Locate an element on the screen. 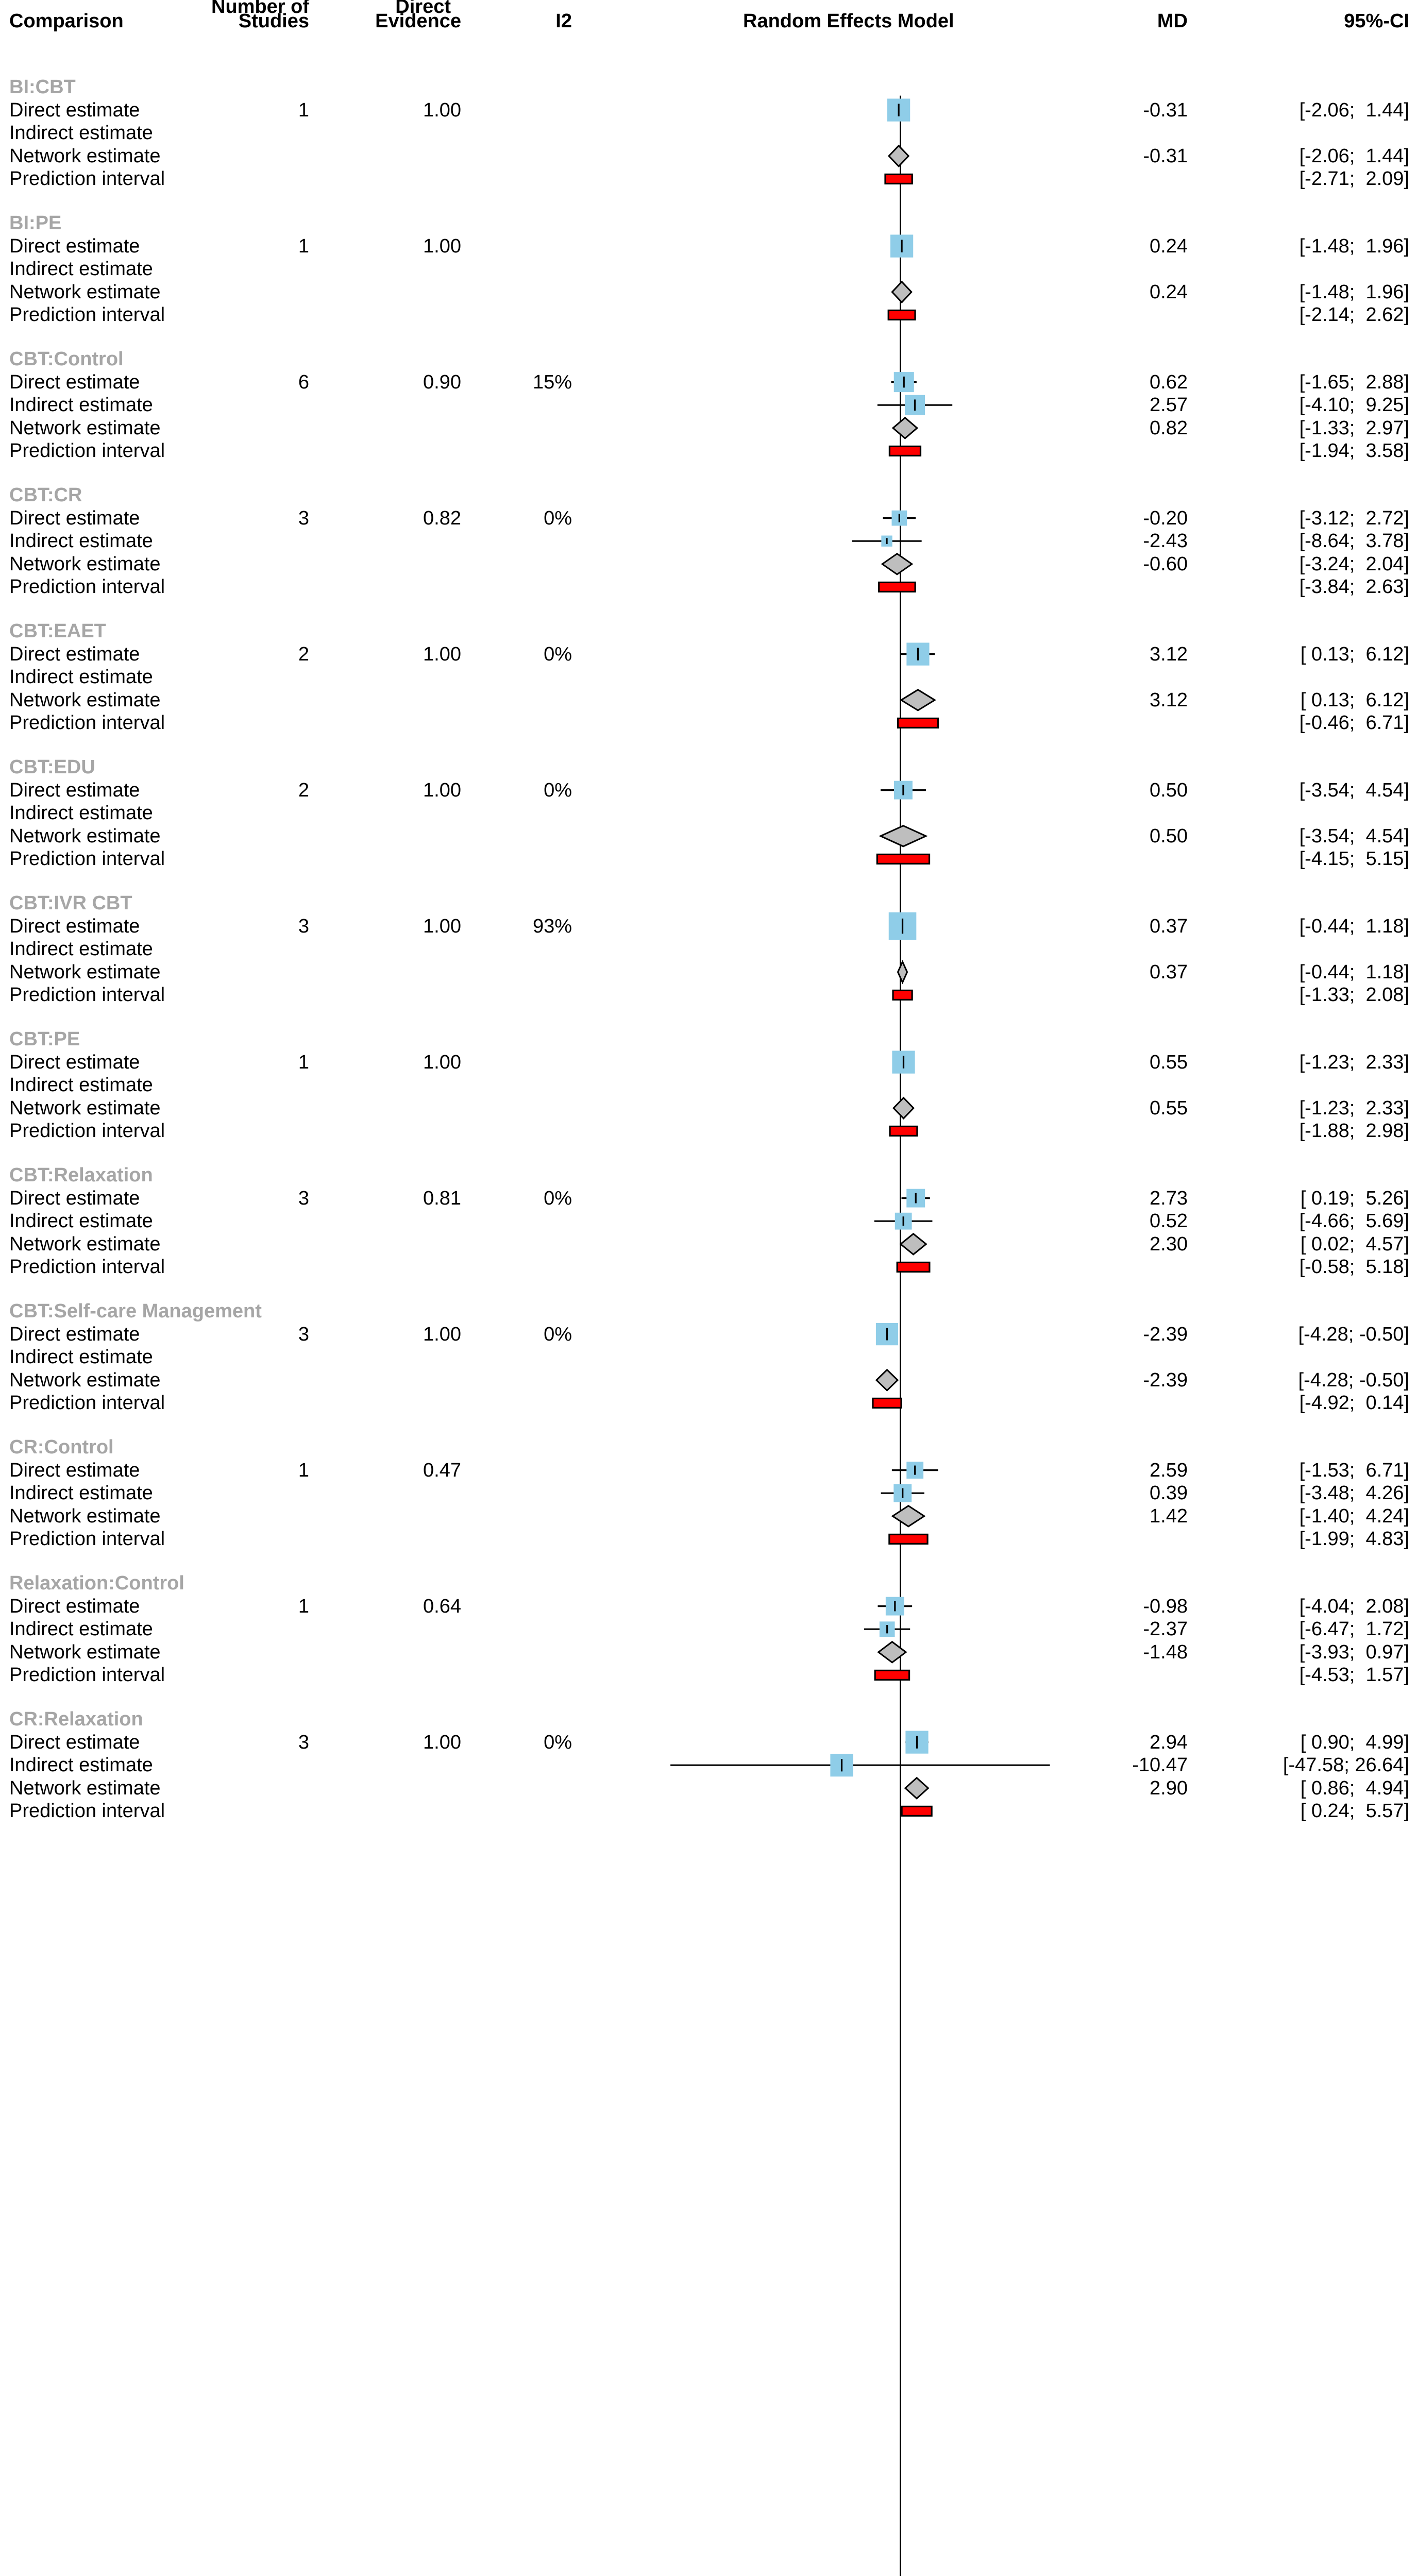  cell-ci: [-3.12; 2.72] is located at coordinates (1354, 518).